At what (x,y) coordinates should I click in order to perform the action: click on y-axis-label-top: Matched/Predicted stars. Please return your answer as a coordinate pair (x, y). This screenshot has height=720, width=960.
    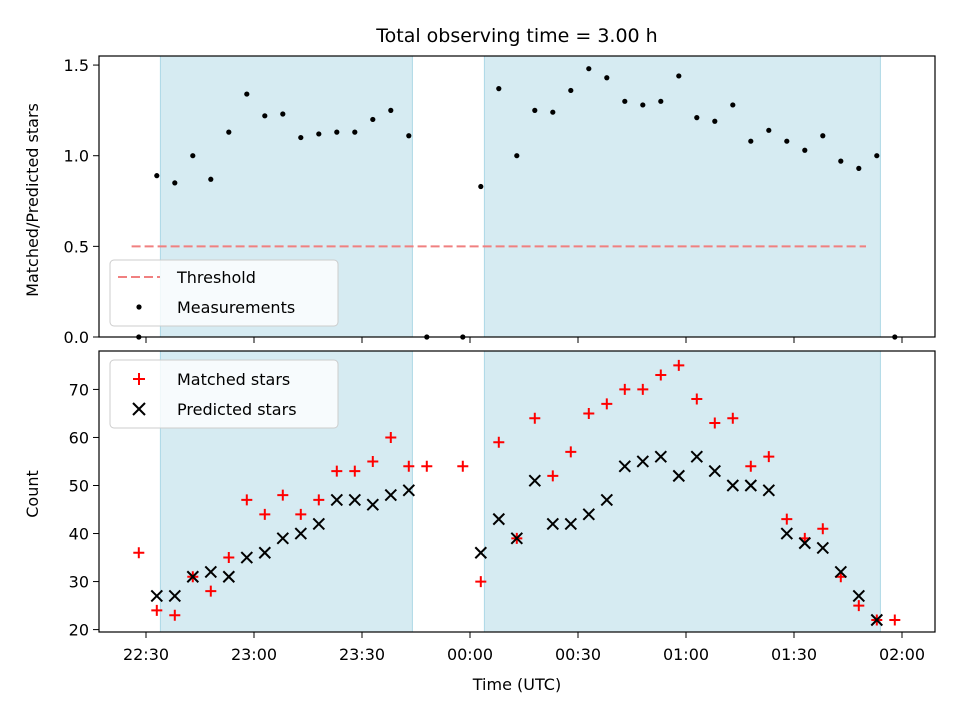
    Looking at the image, I should click on (32, 200).